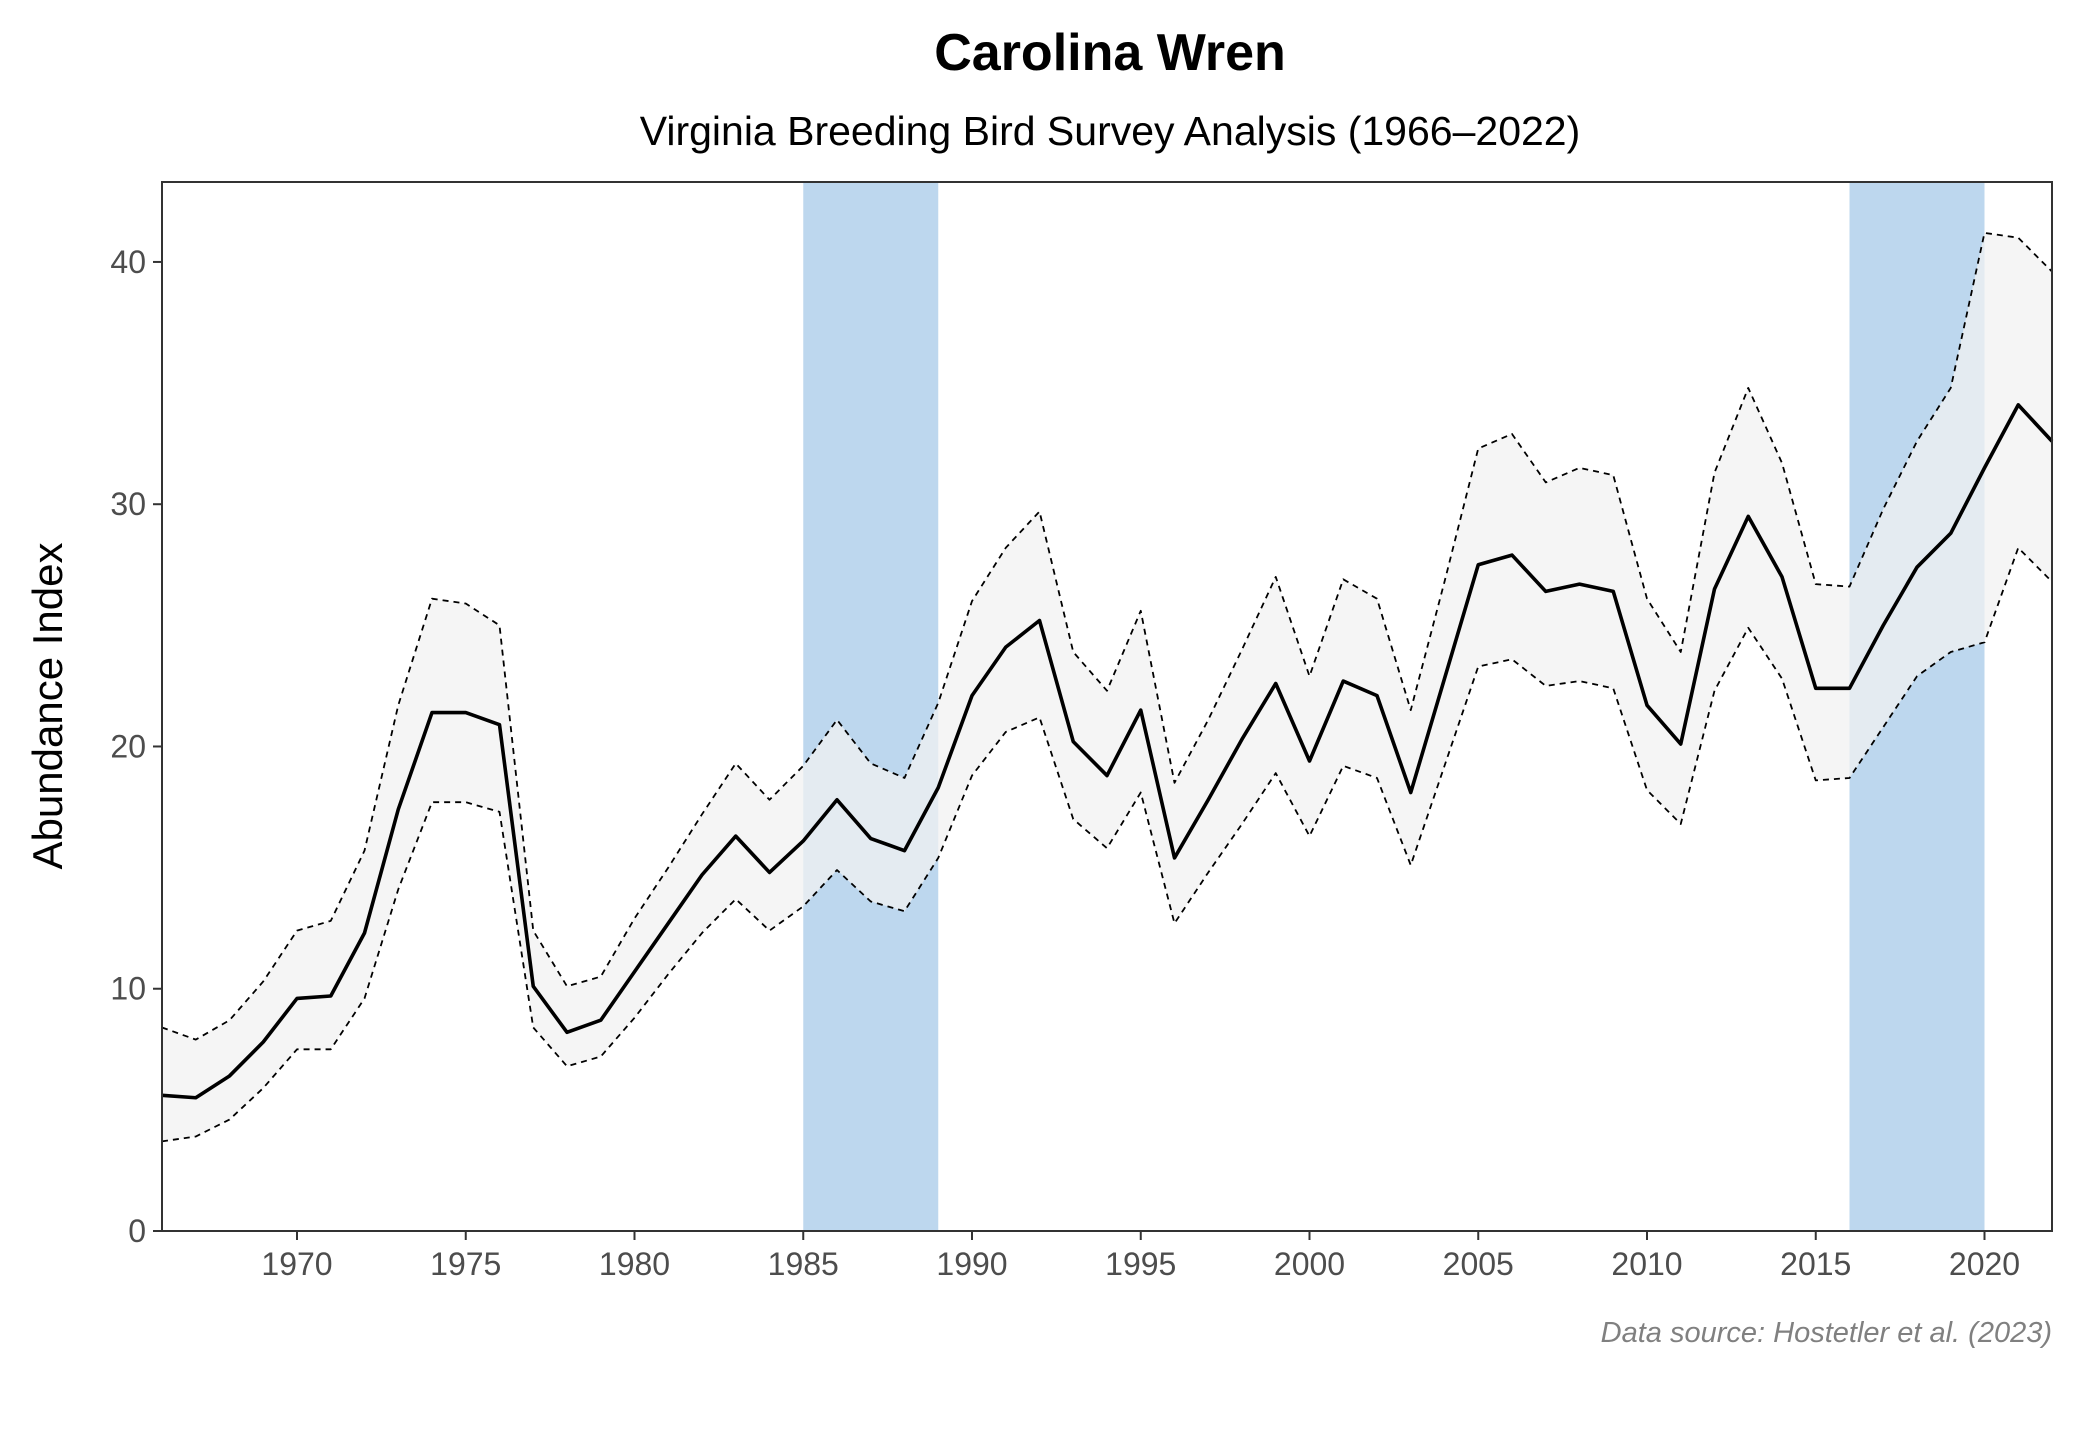 This screenshot has width=2080, height=1440. I want to click on highlight-period-1985-1989, so click(871, 706).